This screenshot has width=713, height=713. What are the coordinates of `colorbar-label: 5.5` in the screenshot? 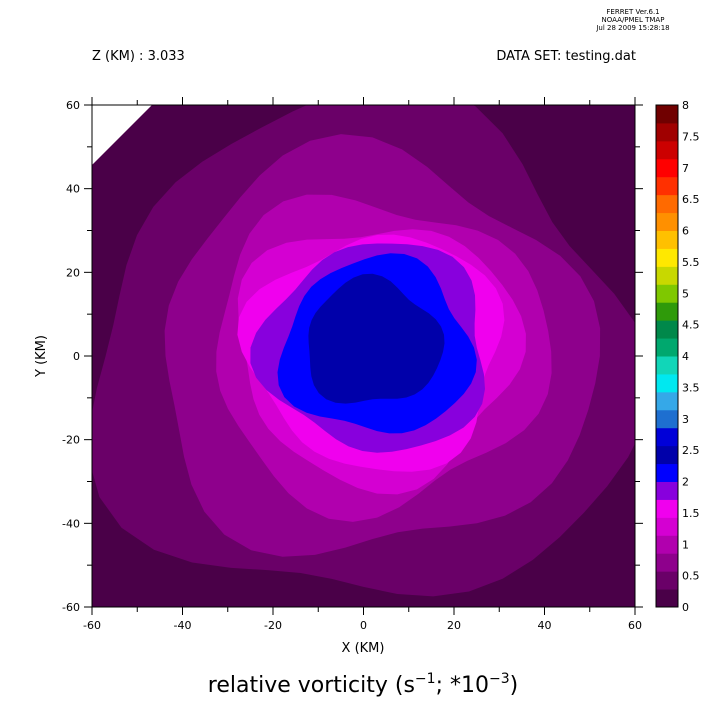 It's located at (691, 262).